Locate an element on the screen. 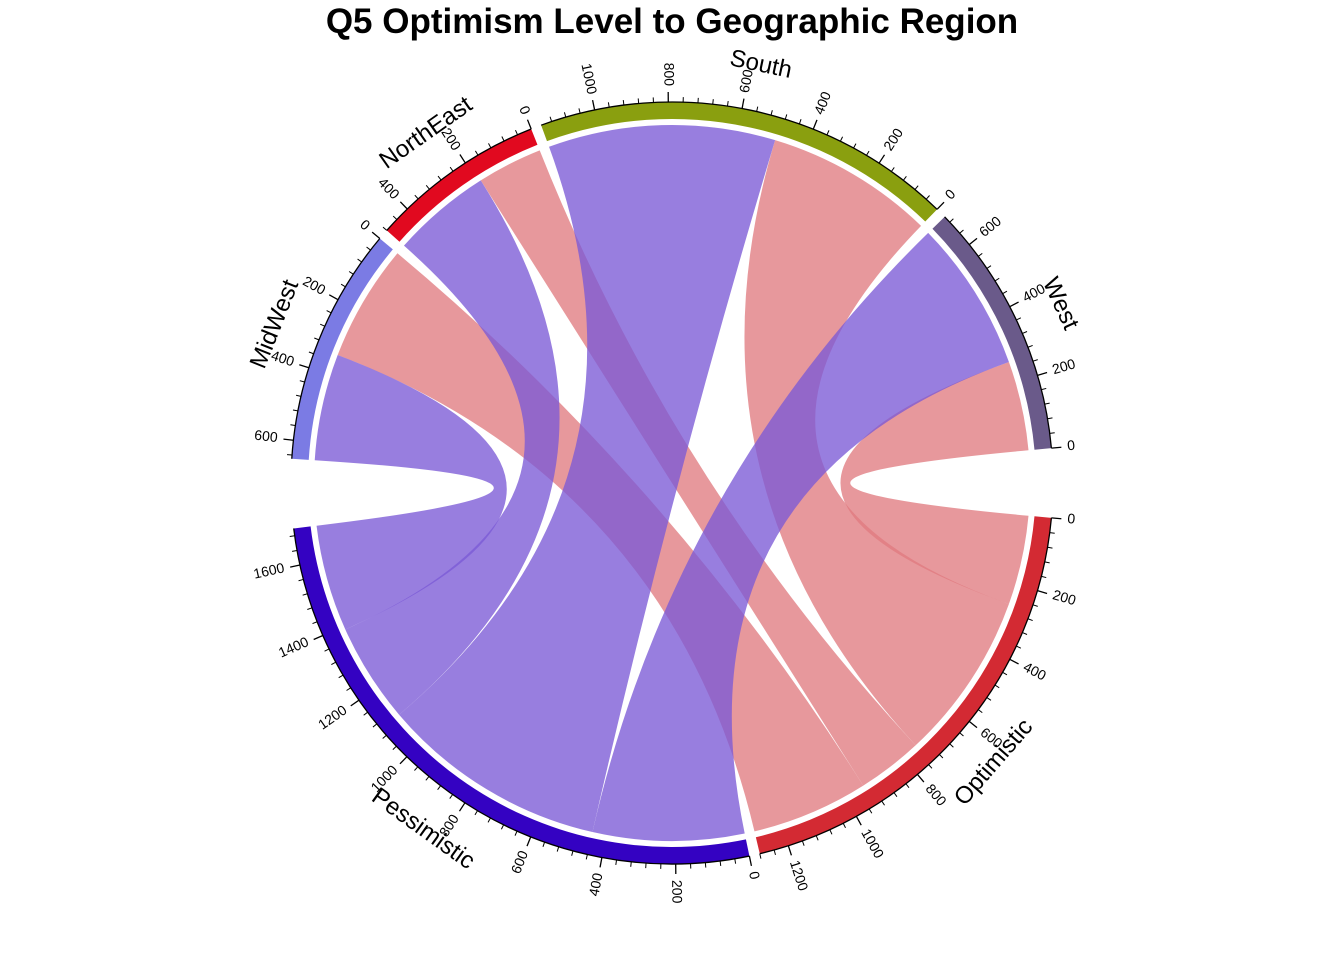 The width and height of the screenshot is (1344, 960). sector-label-midwest: MidWest is located at coordinates (275, 324).